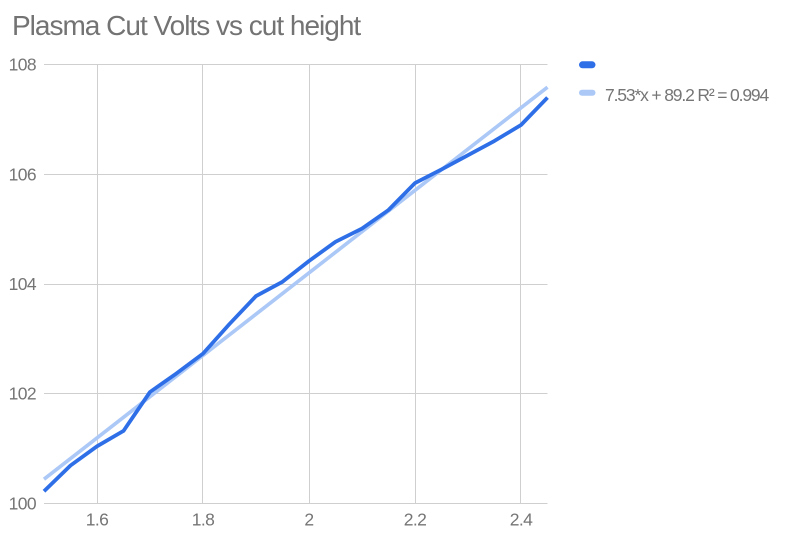 This screenshot has height=548, width=787. What do you see at coordinates (23, 503) in the screenshot?
I see `svg-text: 100` at bounding box center [23, 503].